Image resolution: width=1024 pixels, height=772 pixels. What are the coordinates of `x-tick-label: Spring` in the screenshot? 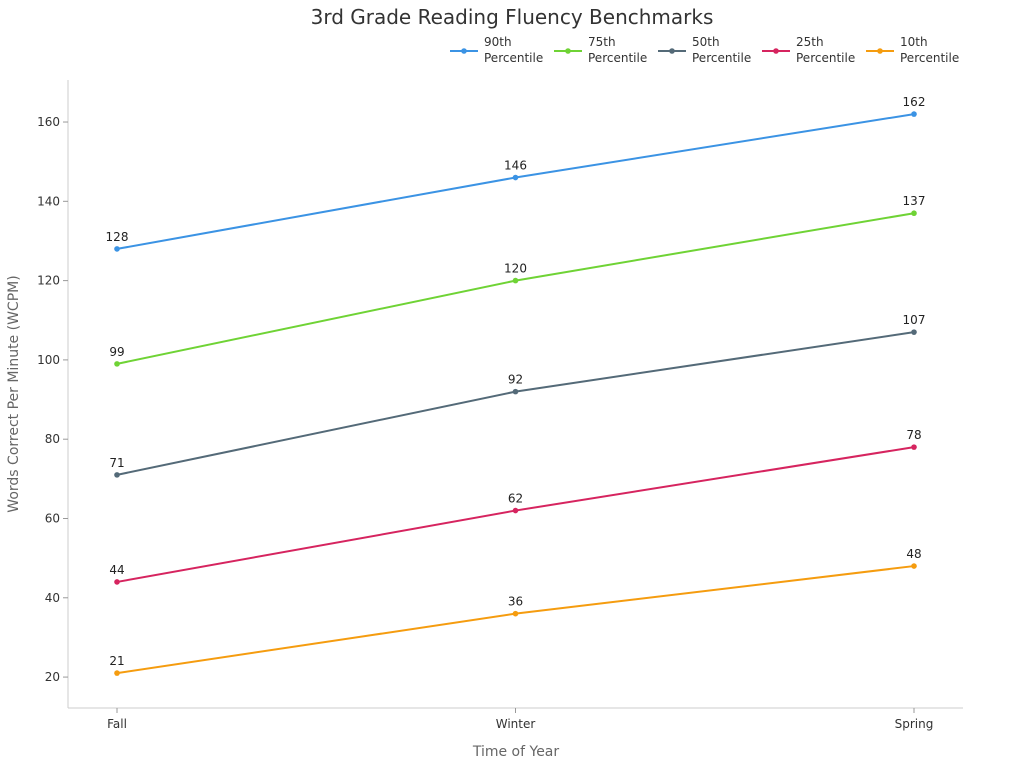 It's located at (914, 724).